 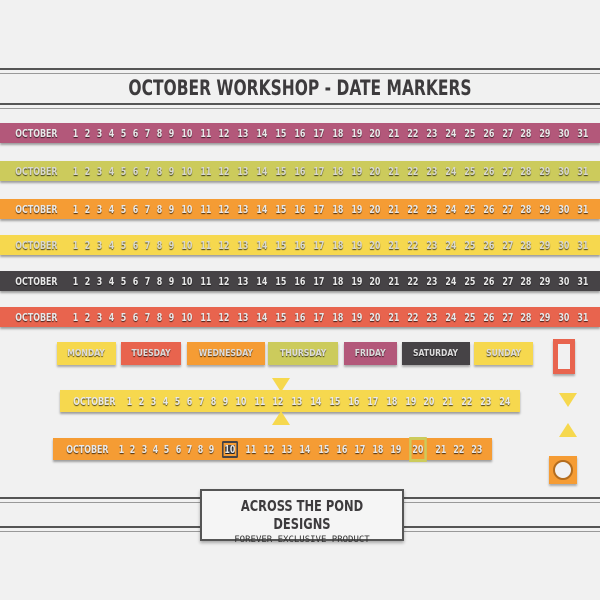 What do you see at coordinates (36, 209) in the screenshot?
I see `month-label: OCTOBER` at bounding box center [36, 209].